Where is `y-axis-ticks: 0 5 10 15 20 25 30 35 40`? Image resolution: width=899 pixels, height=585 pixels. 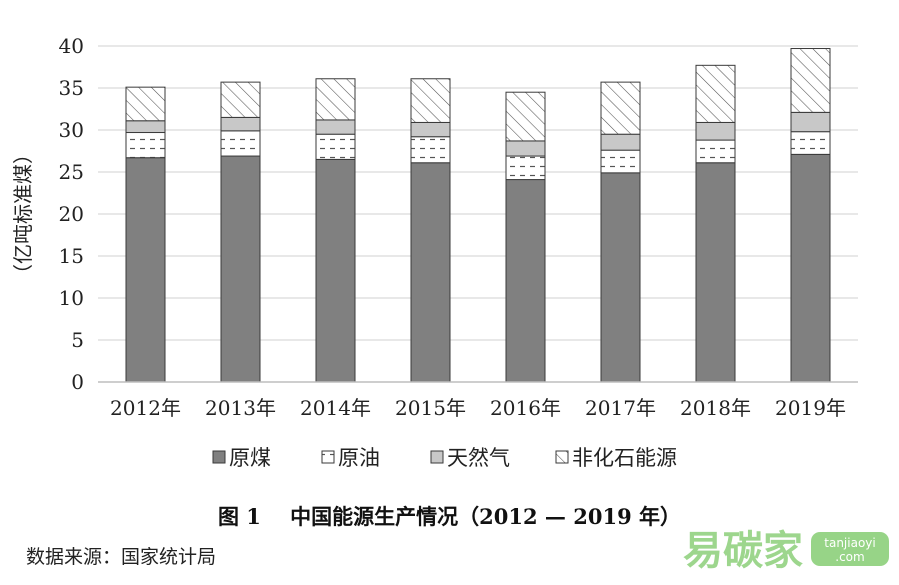 y-axis-ticks: 0 5 10 15 20 25 30 35 40 is located at coordinates (71, 214).